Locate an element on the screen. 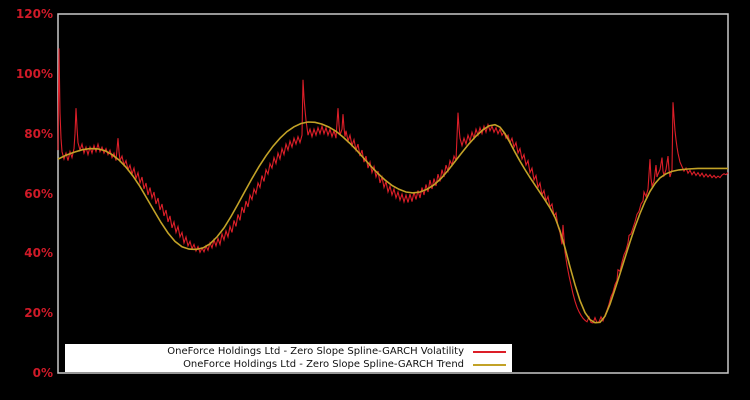 This screenshot has height=400, width=750. legend-line-sample-volatility is located at coordinates (489, 351).